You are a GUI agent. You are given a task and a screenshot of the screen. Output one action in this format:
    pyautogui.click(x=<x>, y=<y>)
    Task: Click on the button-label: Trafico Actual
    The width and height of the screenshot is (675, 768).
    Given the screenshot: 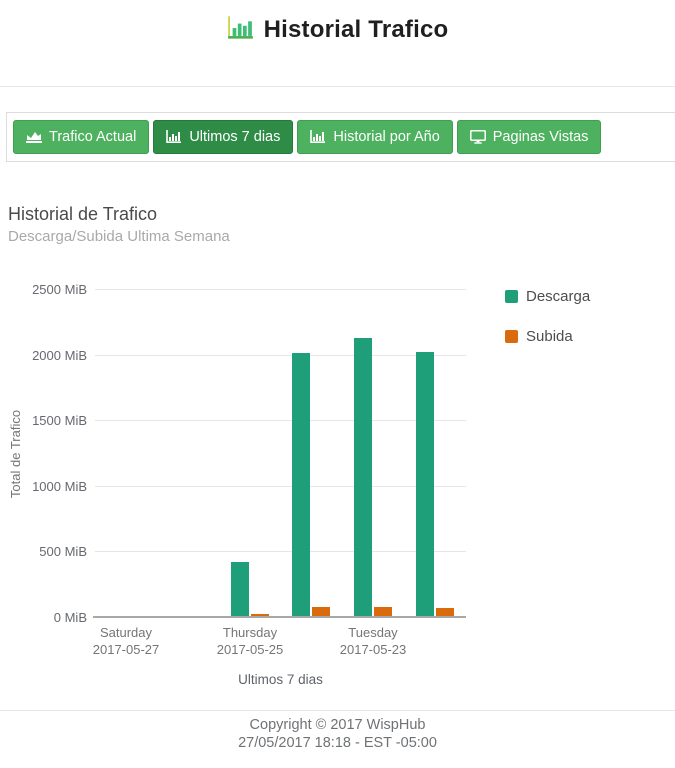 What is the action you would take?
    pyautogui.click(x=93, y=137)
    